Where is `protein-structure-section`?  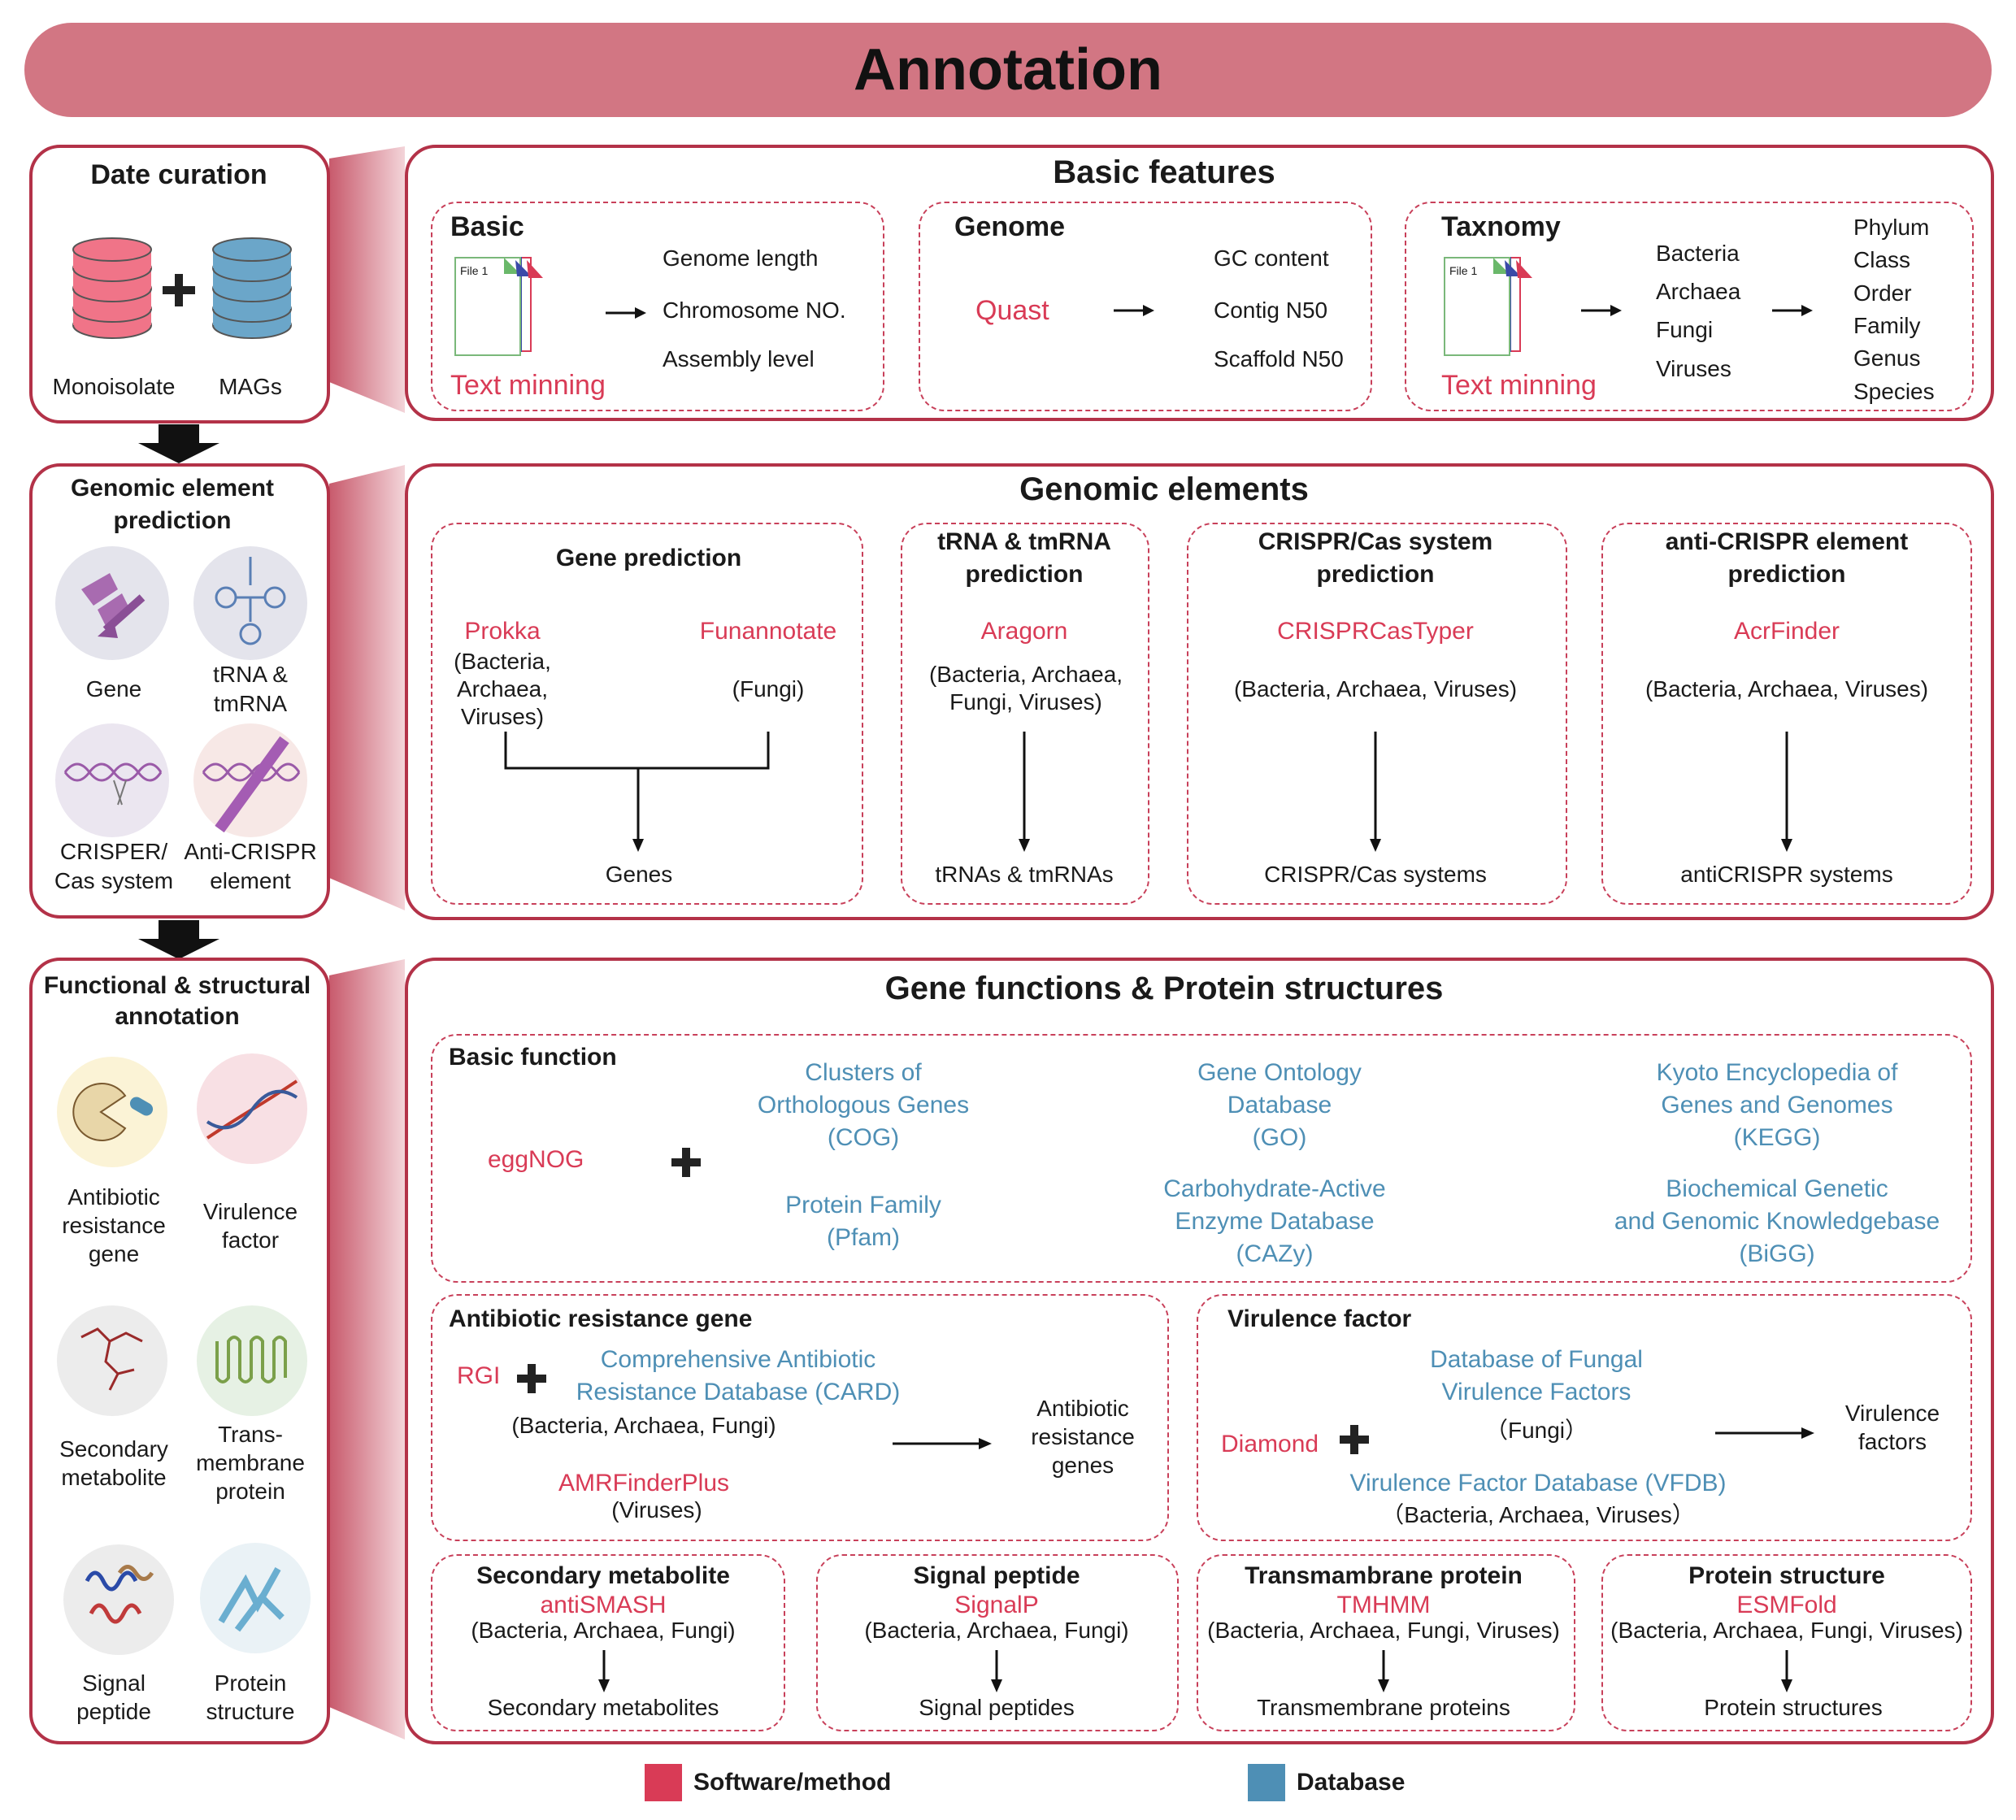 protein-structure-section is located at coordinates (1786, 1642).